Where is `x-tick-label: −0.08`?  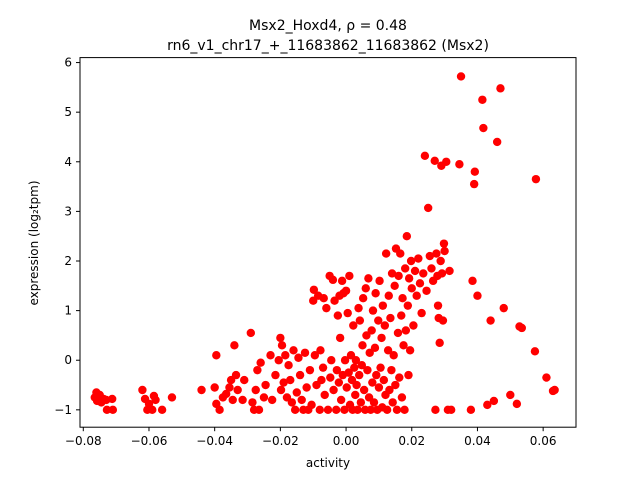 x-tick-label: −0.08 is located at coordinates (83, 441).